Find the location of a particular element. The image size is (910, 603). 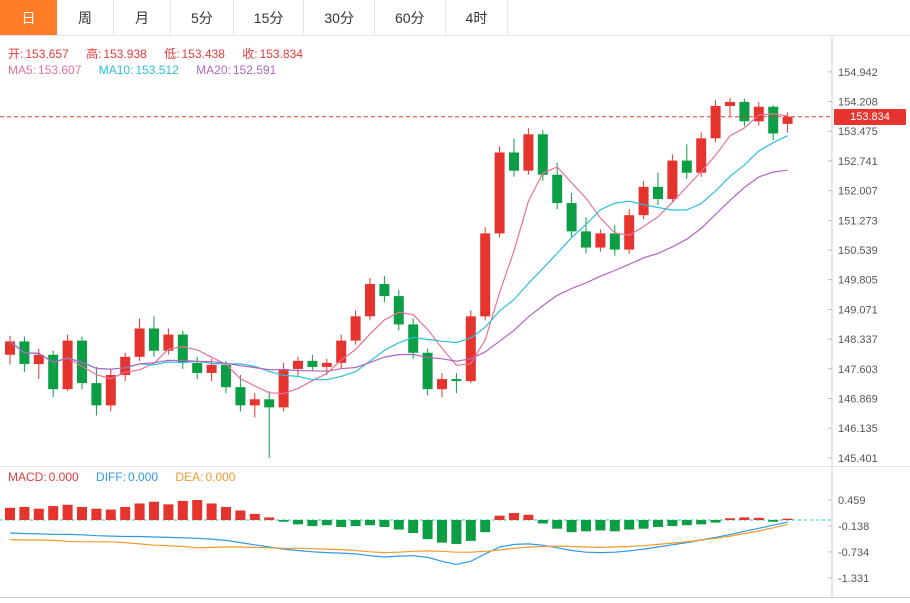

tab-30min: 30分 is located at coordinates (339, 17).